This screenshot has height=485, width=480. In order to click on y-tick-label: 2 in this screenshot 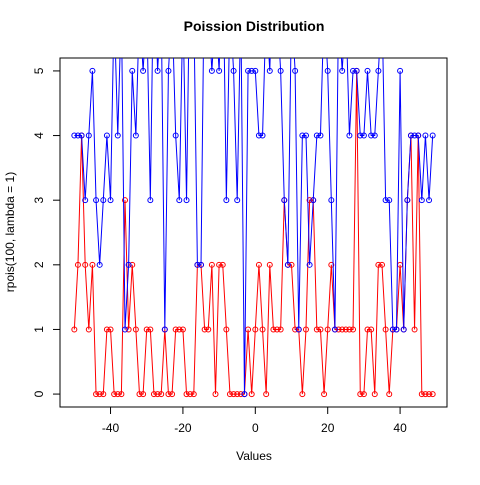, I will do `click(39, 264)`.